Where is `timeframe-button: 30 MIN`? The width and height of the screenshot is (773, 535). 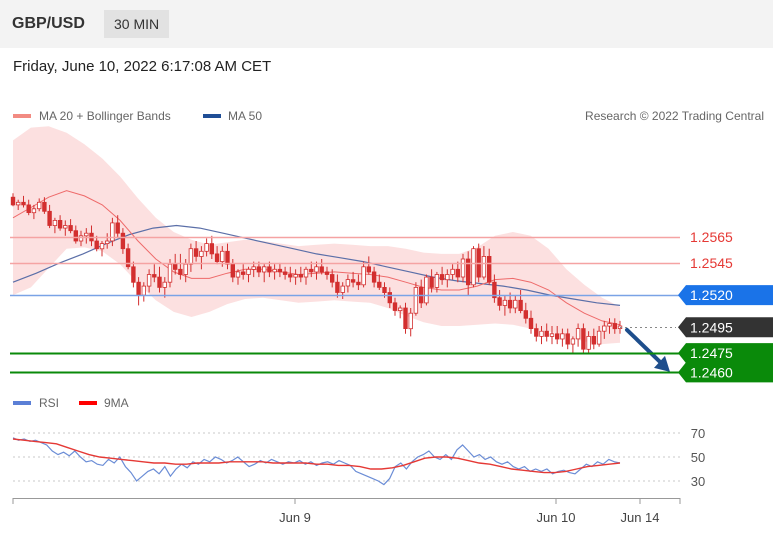 timeframe-button: 30 MIN is located at coordinates (137, 24).